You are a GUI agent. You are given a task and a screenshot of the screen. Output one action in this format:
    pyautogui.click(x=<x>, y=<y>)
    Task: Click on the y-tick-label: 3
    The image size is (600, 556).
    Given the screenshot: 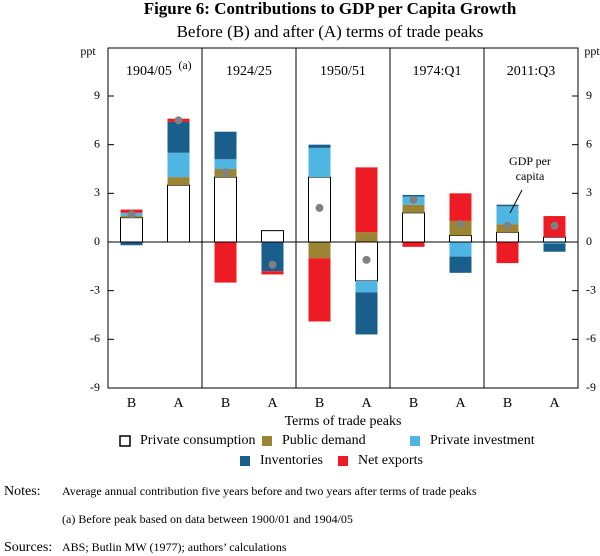 What is the action you would take?
    pyautogui.click(x=97, y=192)
    